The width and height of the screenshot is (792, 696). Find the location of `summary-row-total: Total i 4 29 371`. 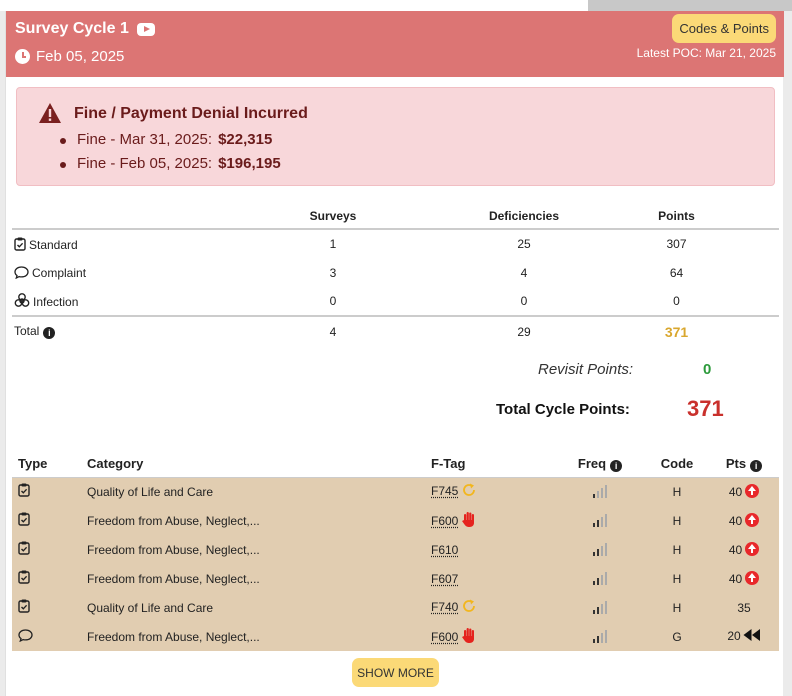

summary-row-total: Total i 4 29 371 is located at coordinates (395, 330).